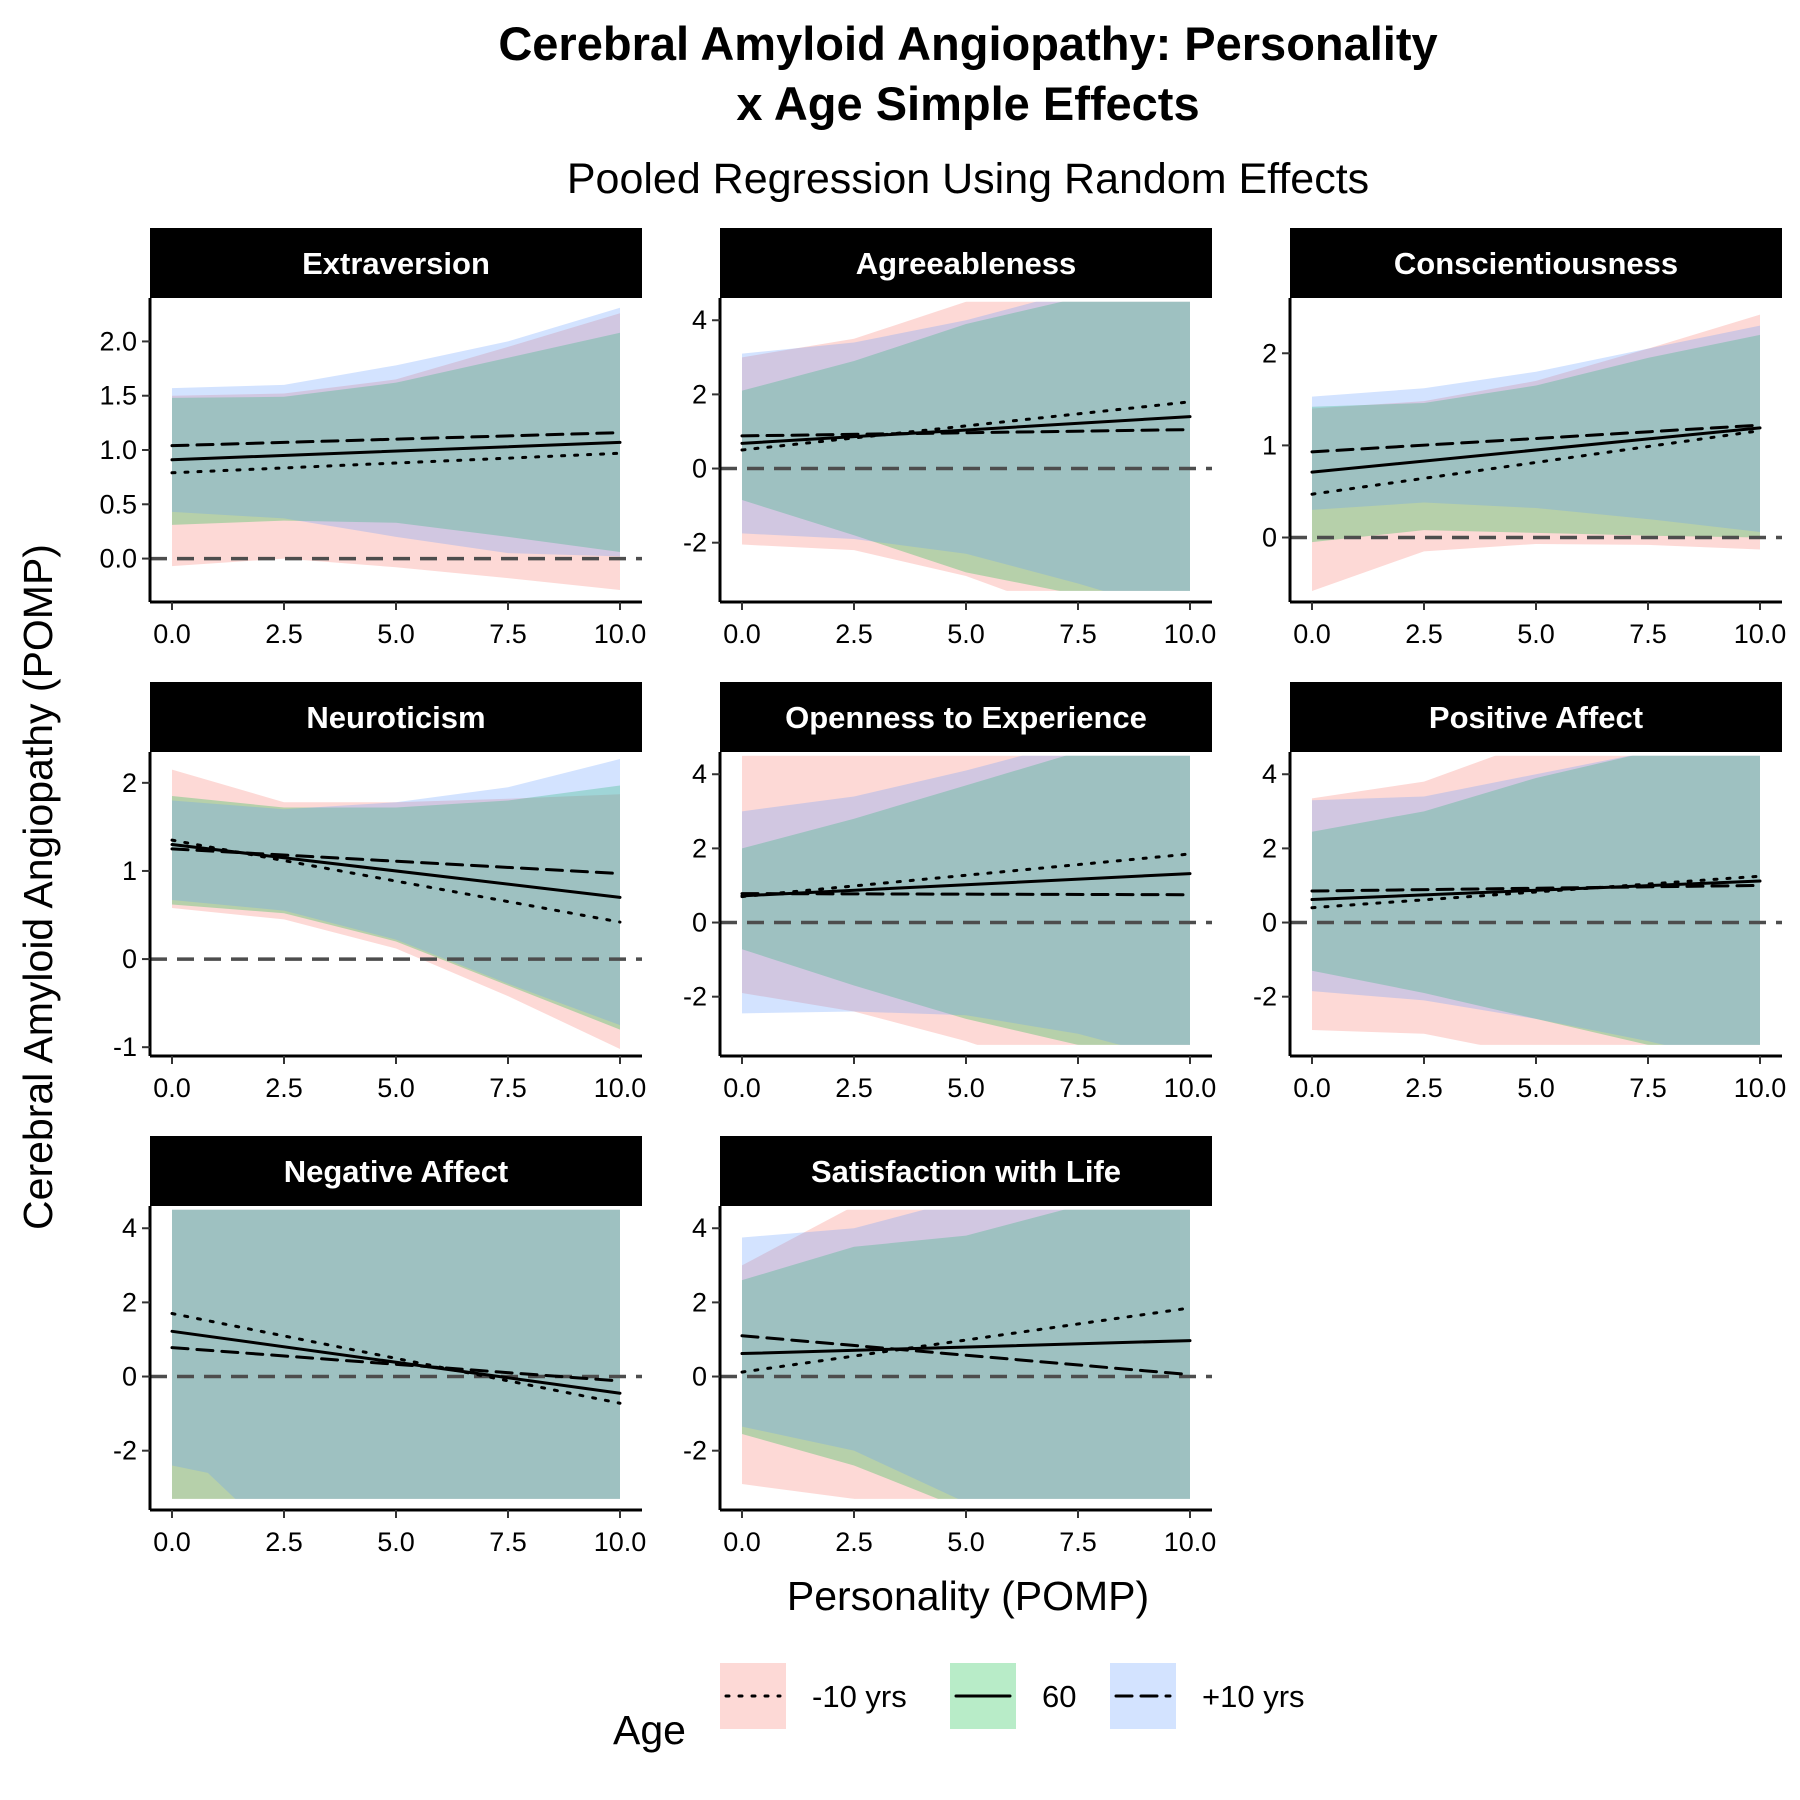  Describe the element at coordinates (967, 43) in the screenshot. I see `chart-title-line-1: Cerebral Amyloid Angiopathy: Personality` at that location.